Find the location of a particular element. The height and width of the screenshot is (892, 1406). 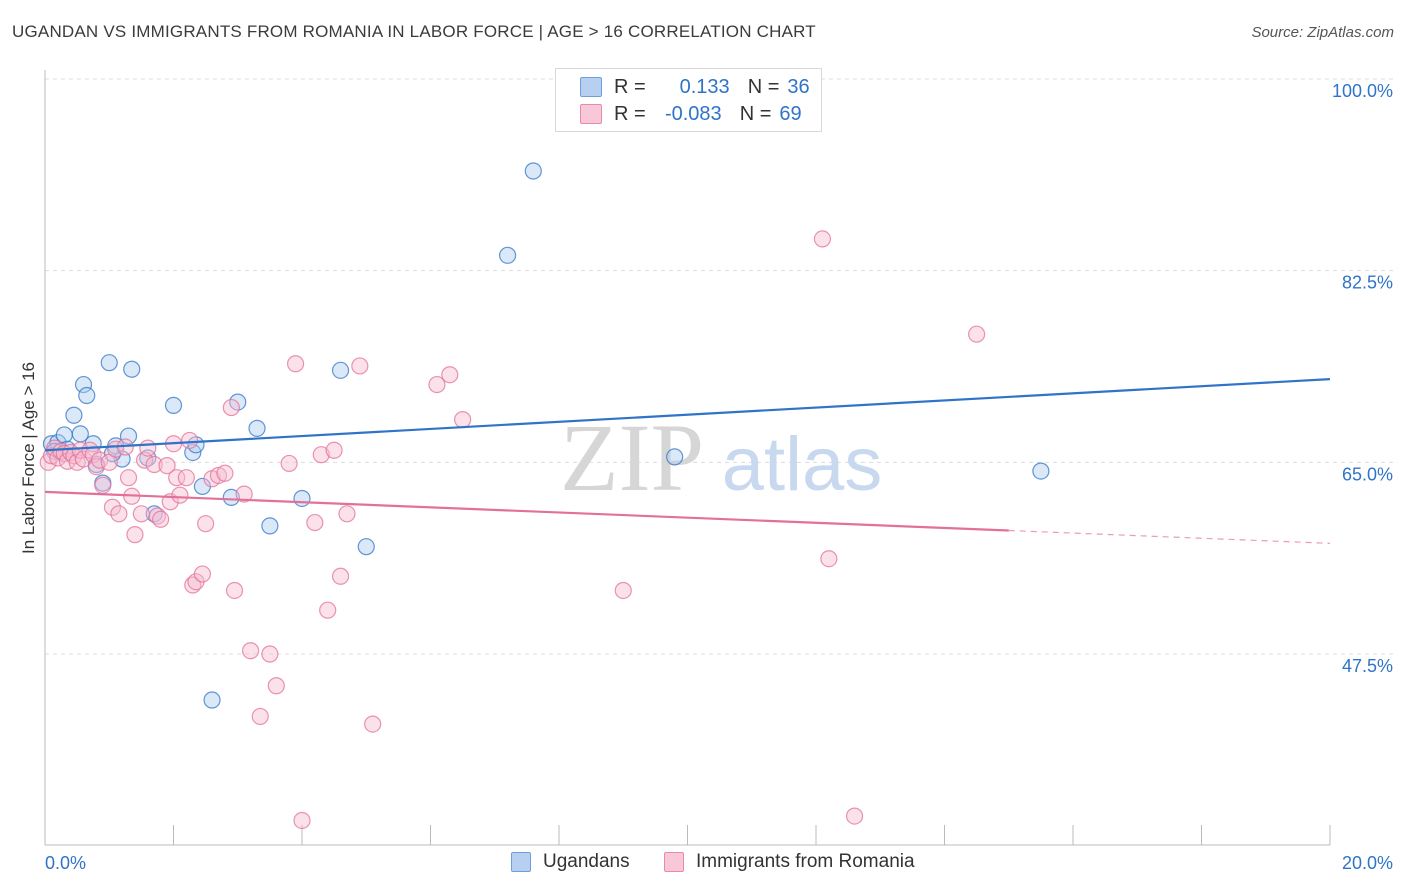

stats-box: R = 0.133 N = 36 R = -0.083 N = 69 is located at coordinates (688, 100).